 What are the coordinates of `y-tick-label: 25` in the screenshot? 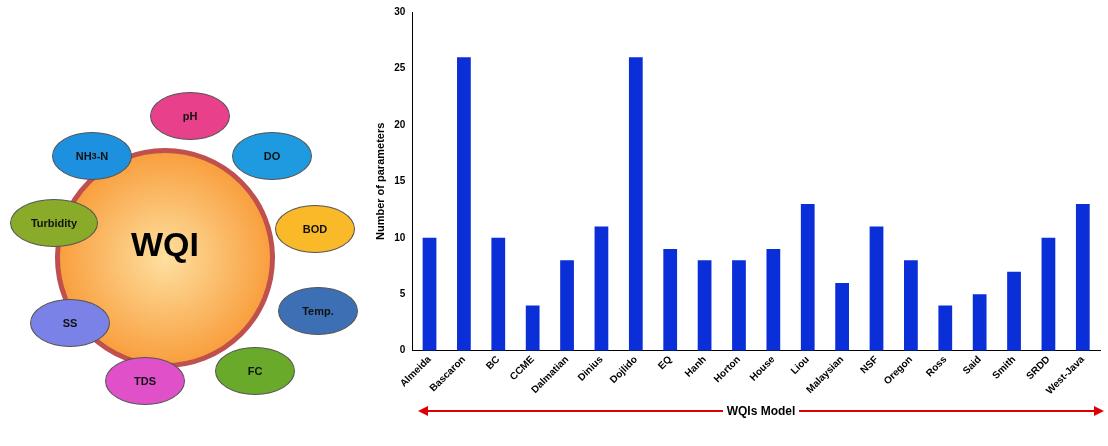 It's located at (400, 68).